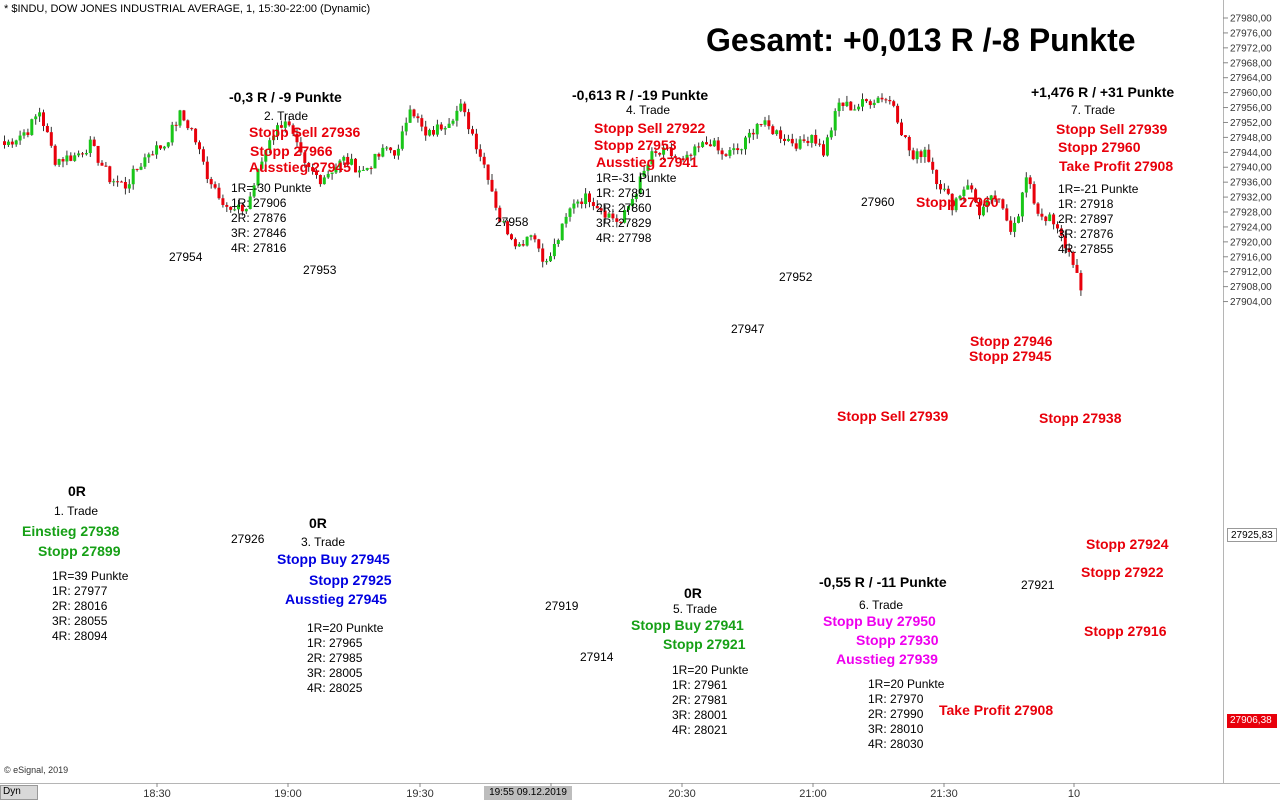 This screenshot has height=801, width=1280. Describe the element at coordinates (1093, 110) in the screenshot. I see `trade-7-name: 7. Trade` at that location.